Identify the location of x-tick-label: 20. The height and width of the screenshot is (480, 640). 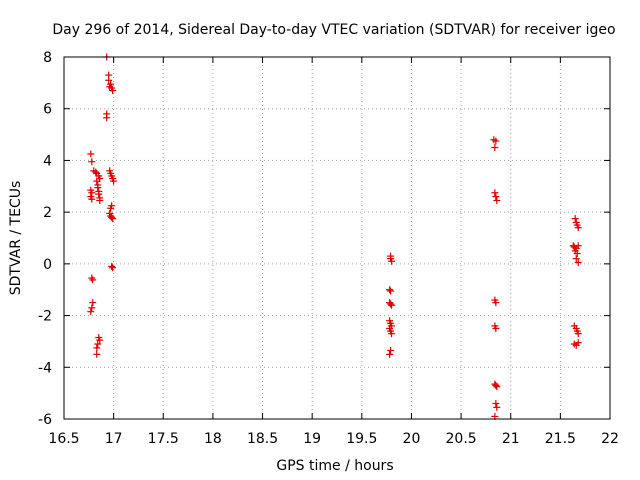
(412, 439).